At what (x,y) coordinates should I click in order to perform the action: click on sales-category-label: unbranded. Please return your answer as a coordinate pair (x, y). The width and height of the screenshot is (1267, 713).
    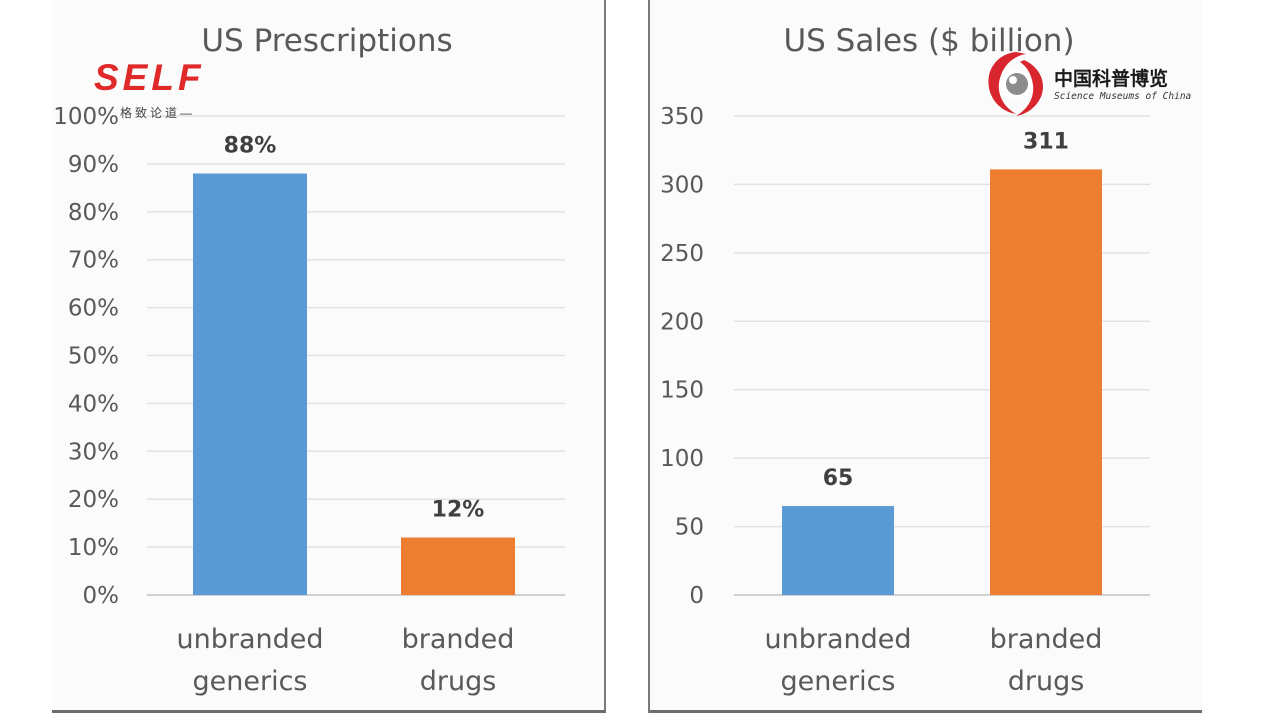
    Looking at the image, I should click on (837, 639).